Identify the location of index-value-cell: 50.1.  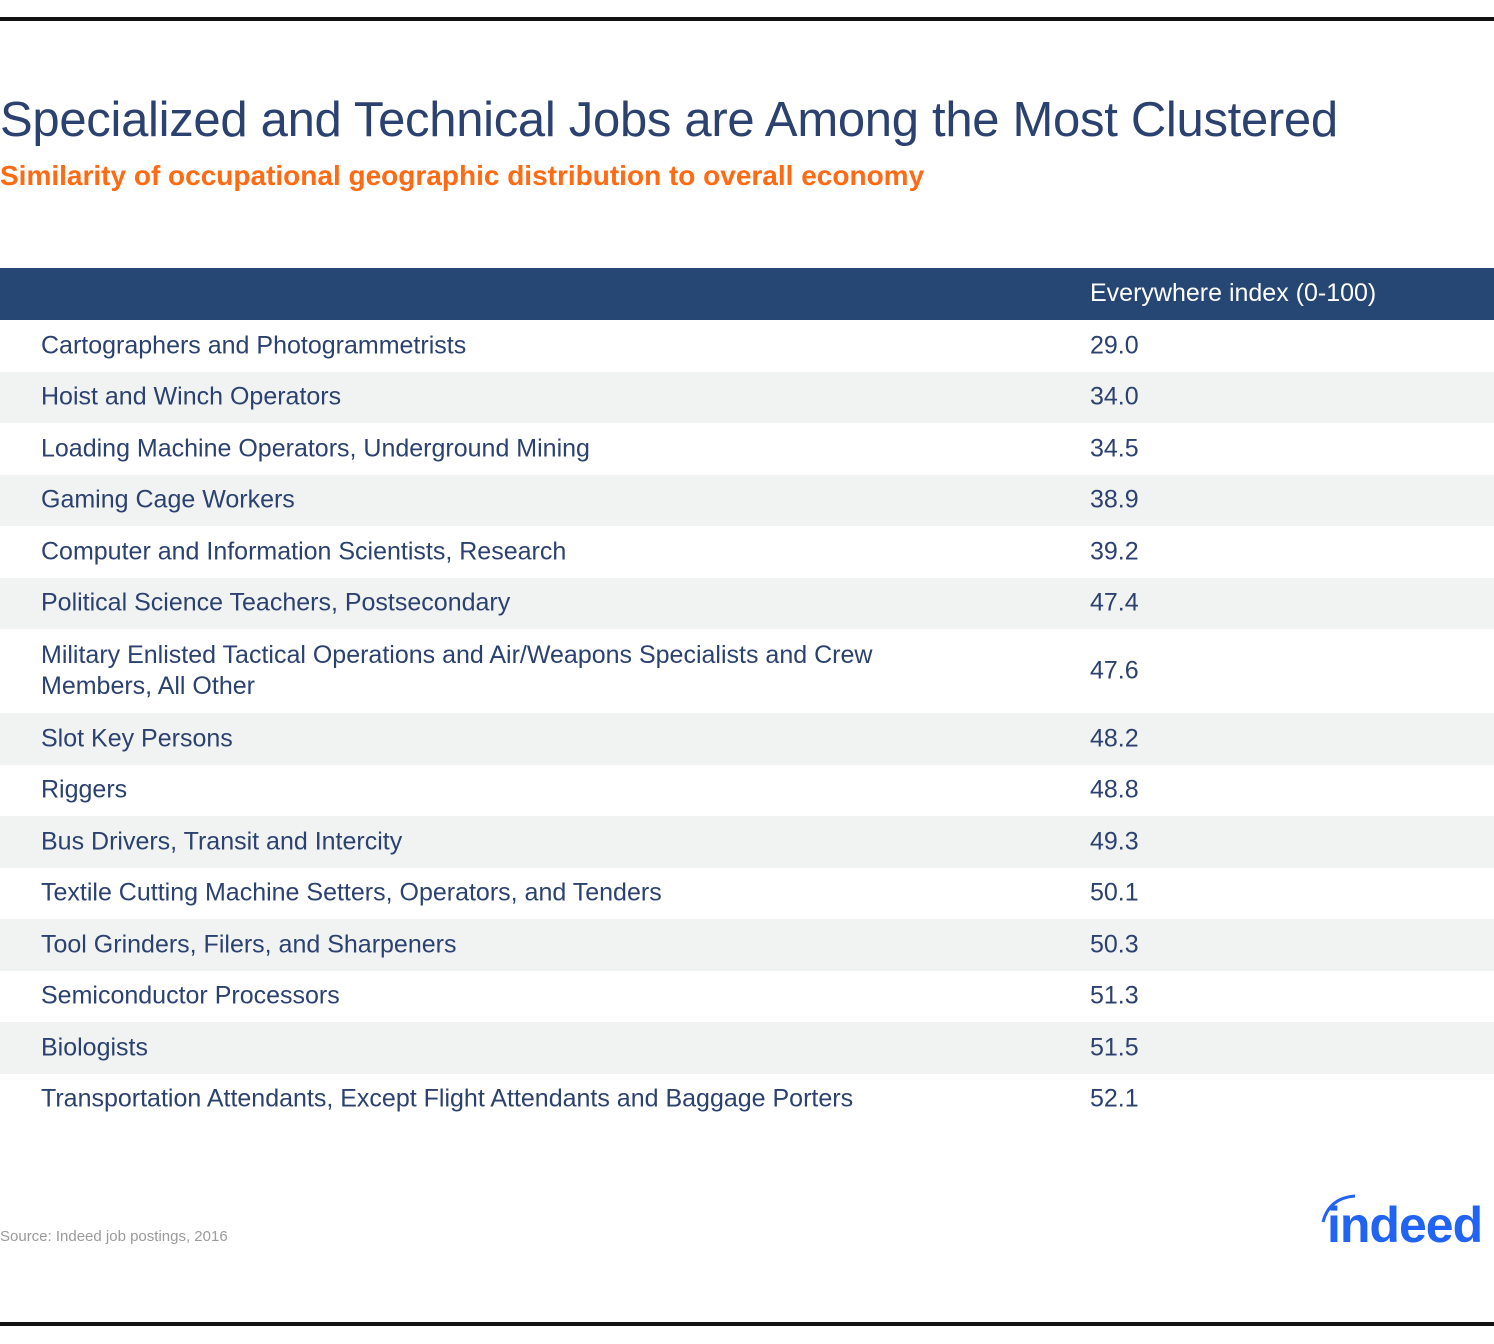
(1114, 892).